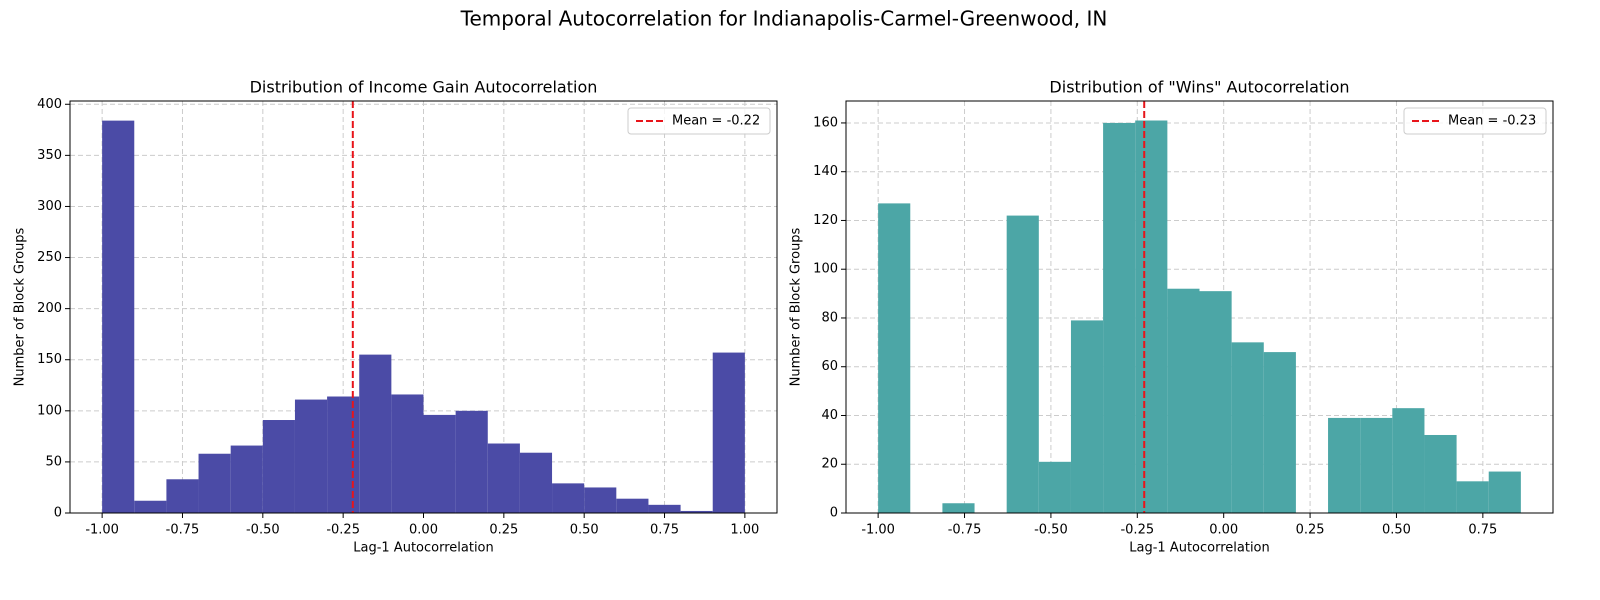 Image resolution: width=1600 pixels, height=600 pixels. I want to click on legend-label: Mean = -0.22, so click(716, 121).